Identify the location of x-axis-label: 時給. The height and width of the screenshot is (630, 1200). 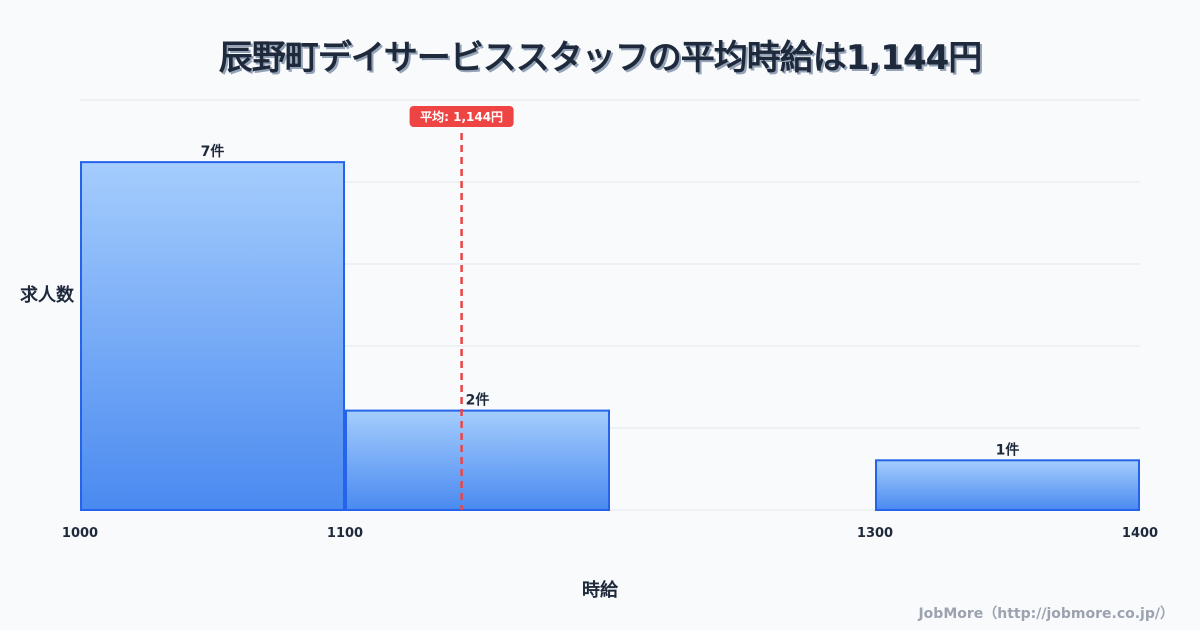
(600, 590).